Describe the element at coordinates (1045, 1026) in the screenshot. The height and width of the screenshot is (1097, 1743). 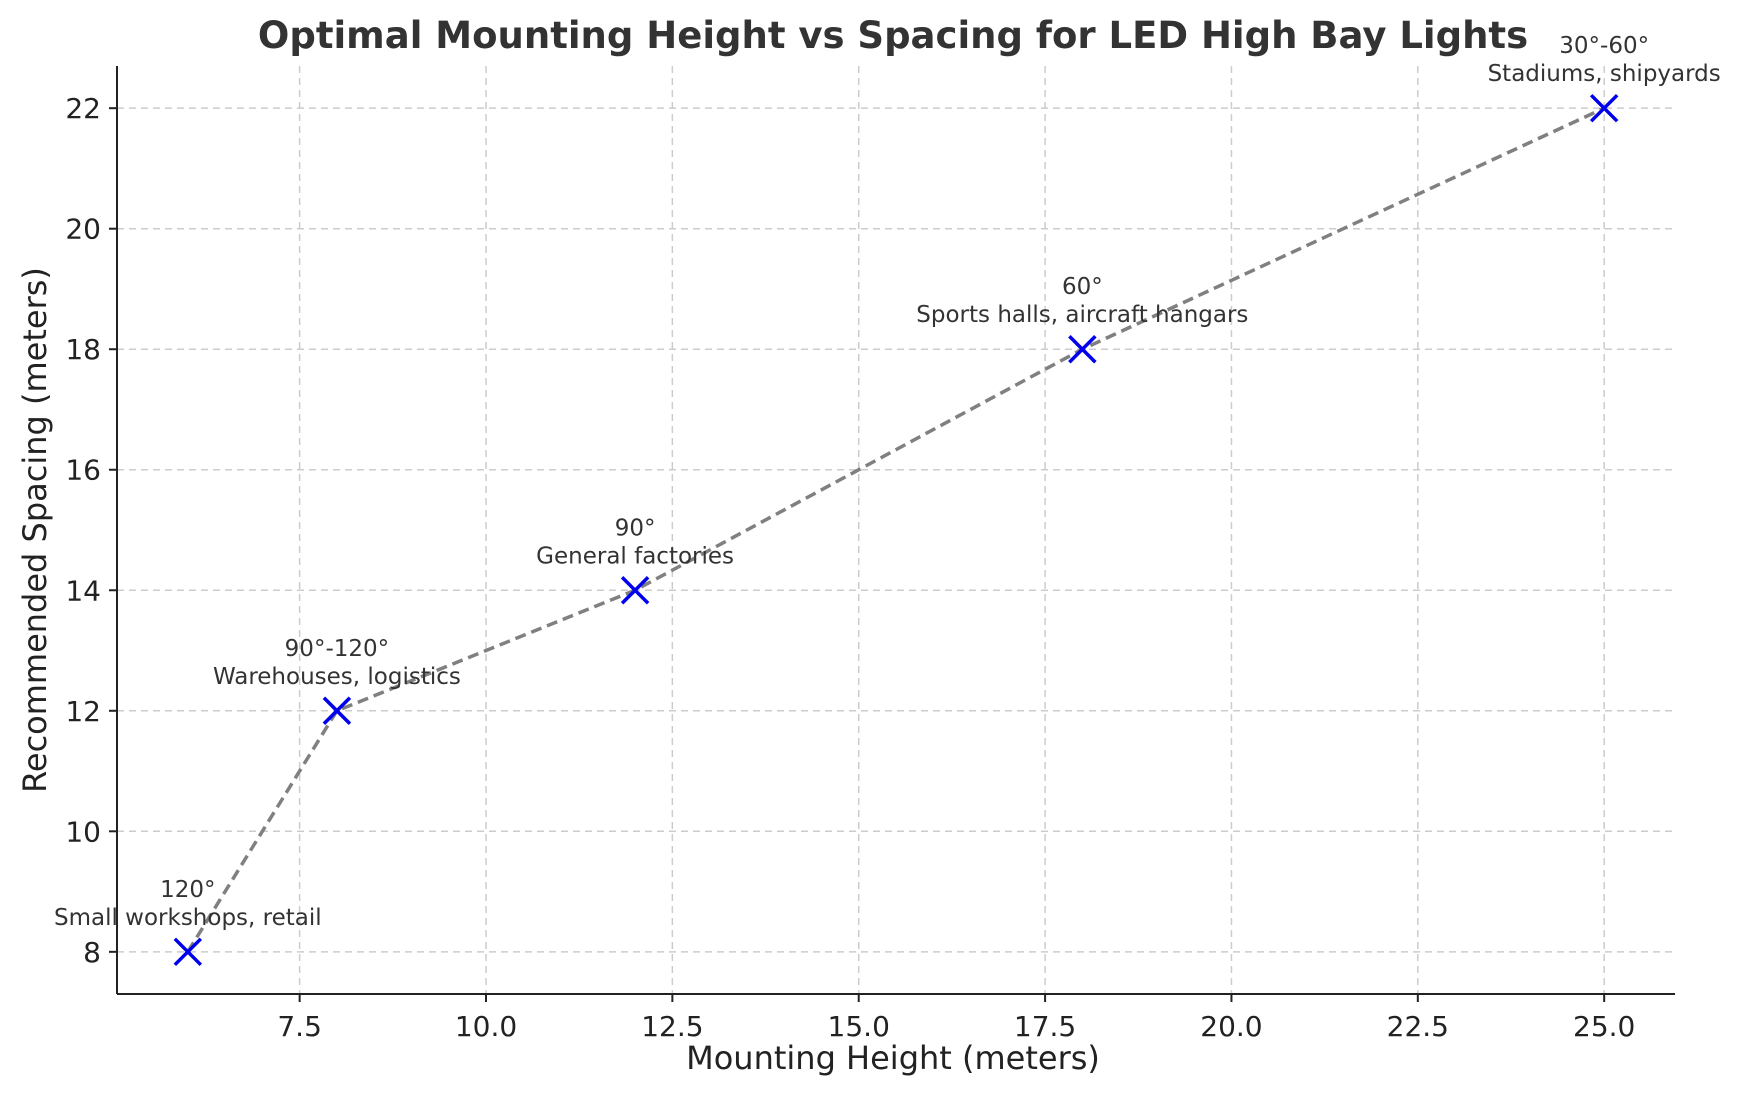
I see `x-tick-label: 17.5` at that location.